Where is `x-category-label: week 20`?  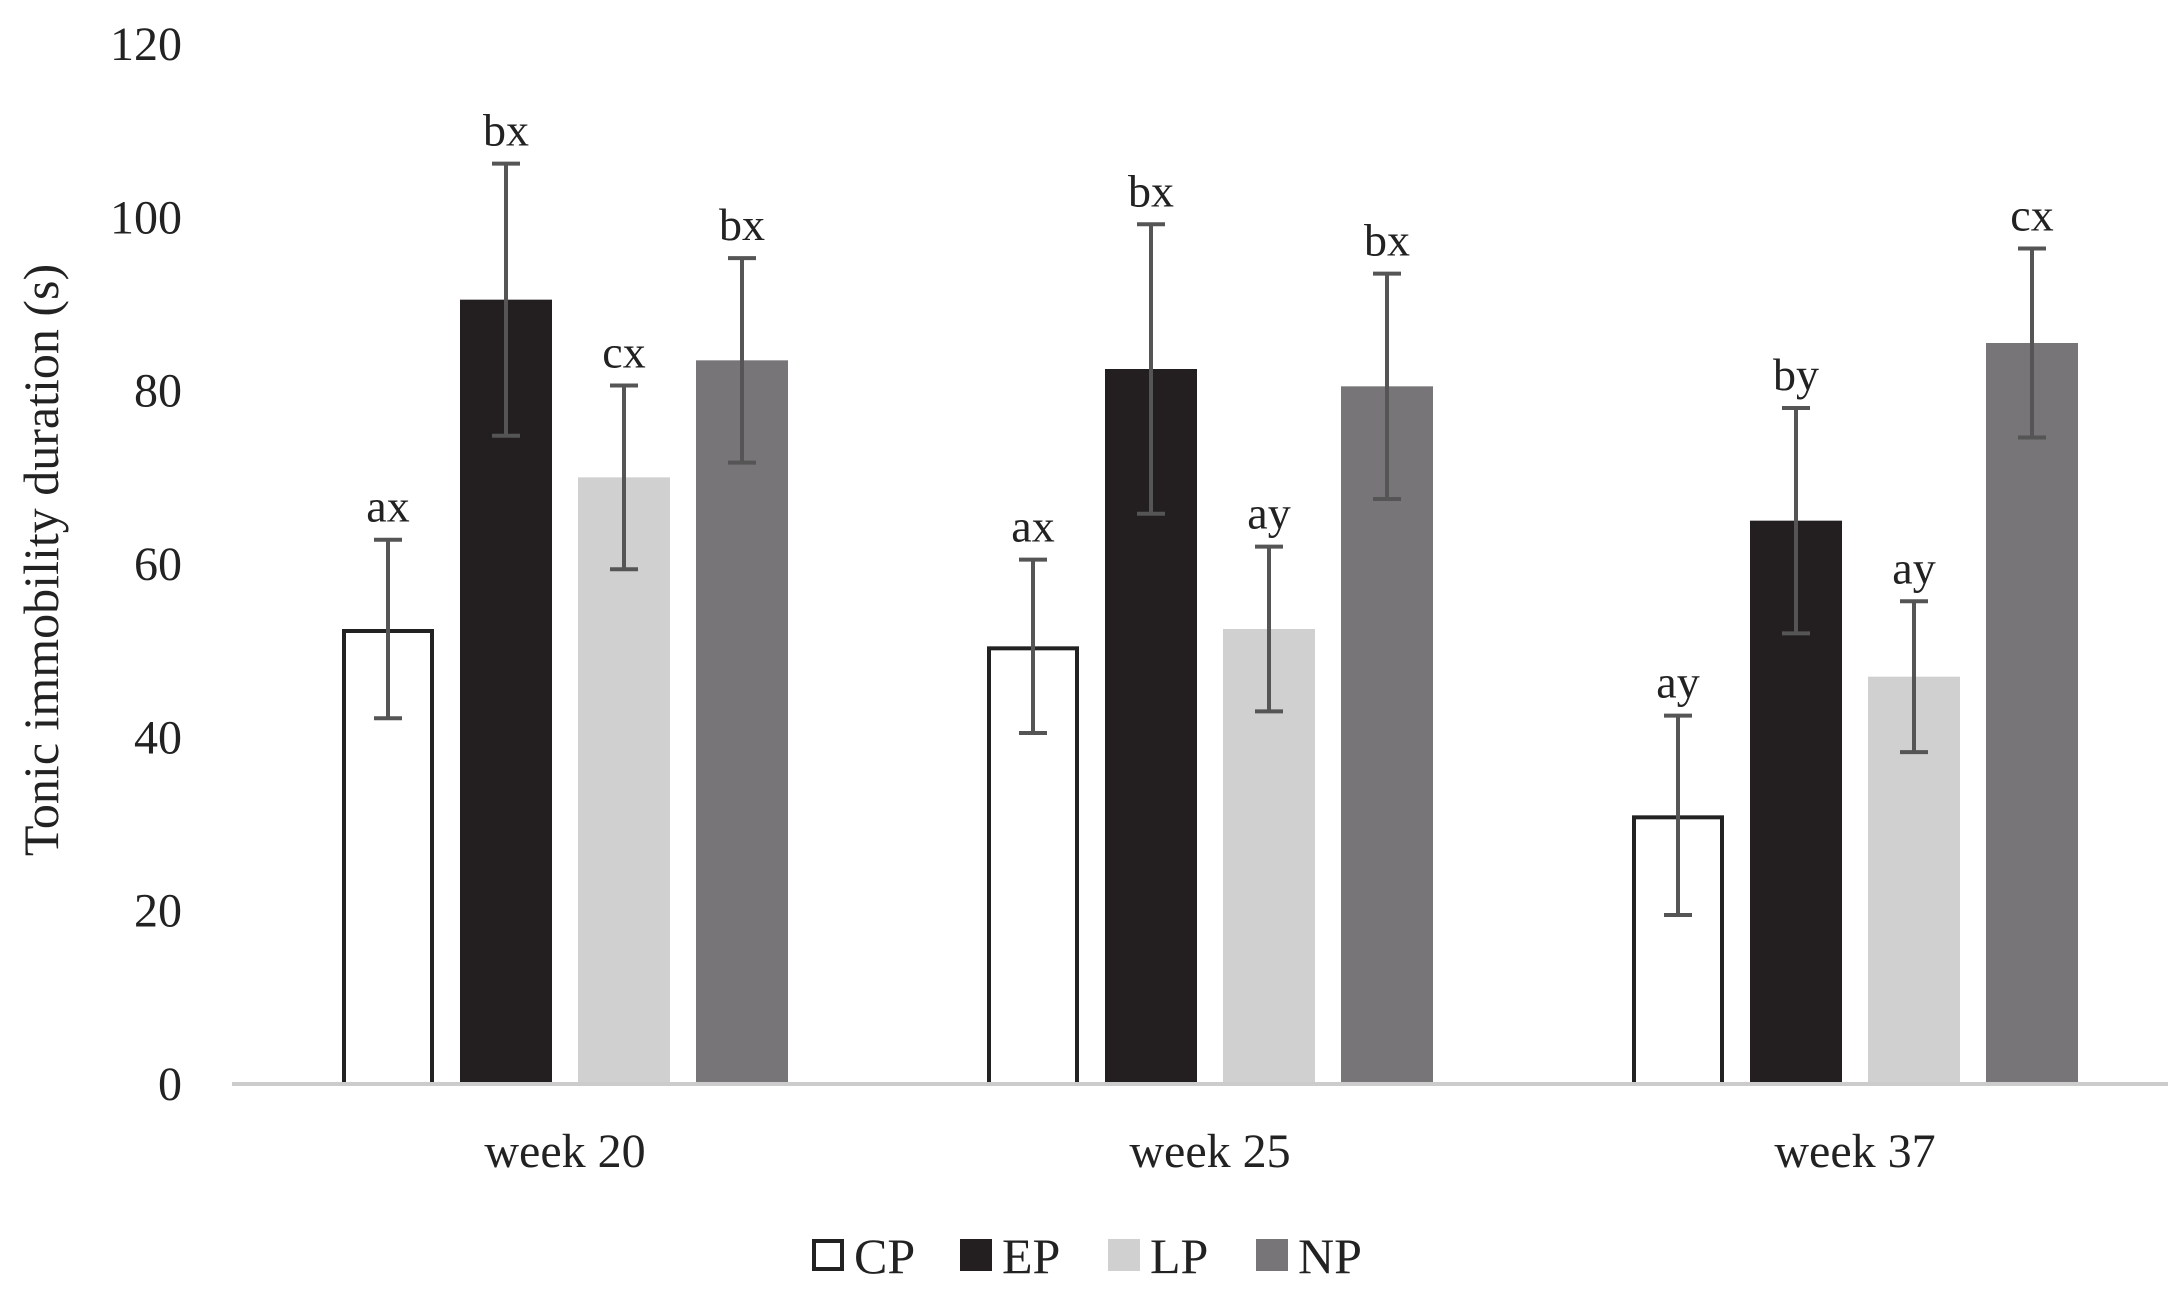 x-category-label: week 20 is located at coordinates (564, 1151).